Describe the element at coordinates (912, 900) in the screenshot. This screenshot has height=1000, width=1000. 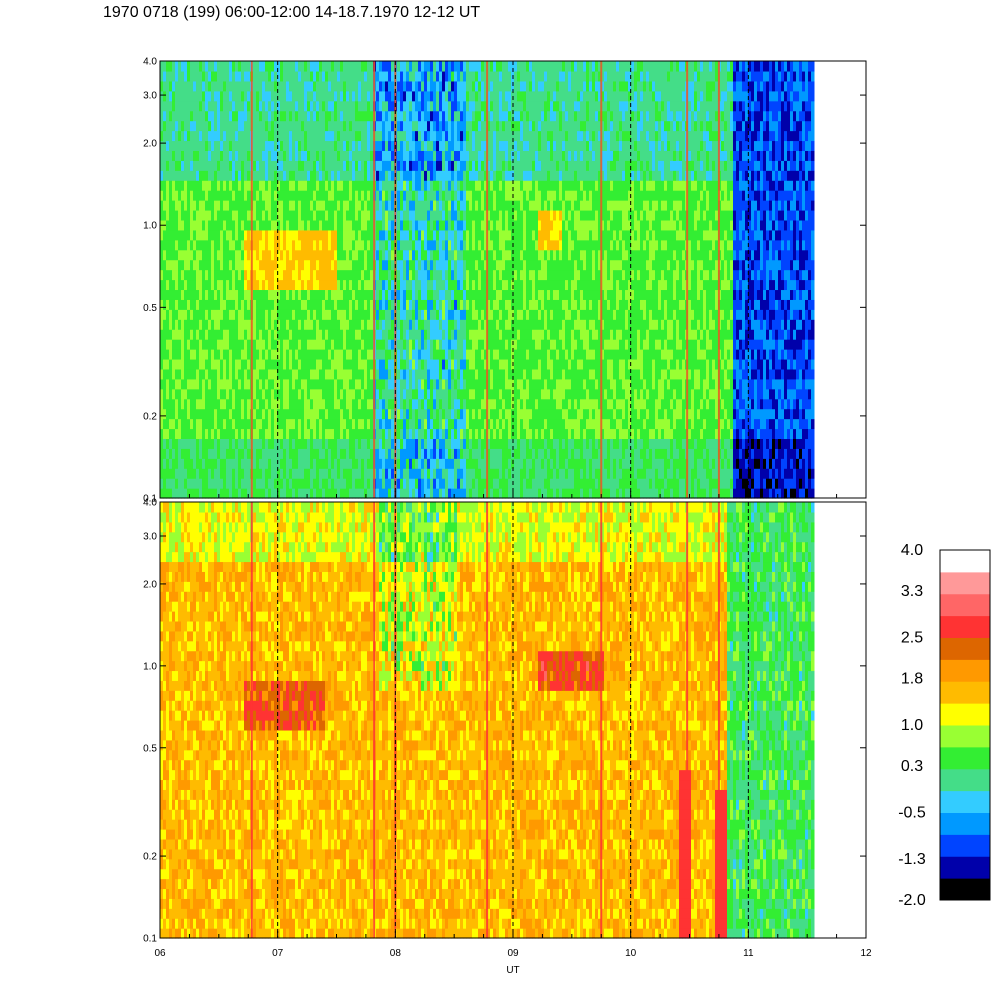
I see `colorbar-label: -2.0` at that location.